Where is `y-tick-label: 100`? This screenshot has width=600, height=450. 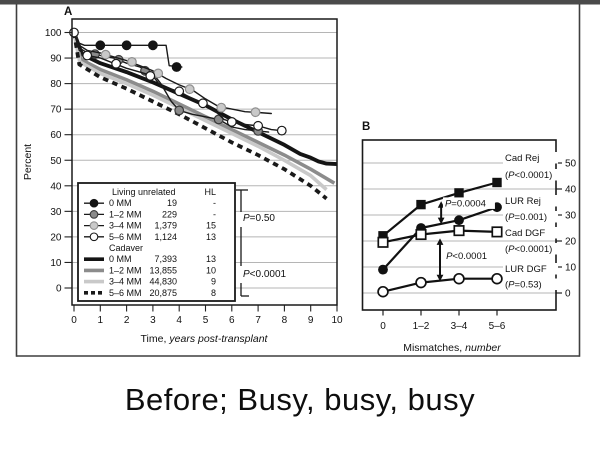
y-tick-label: 100 is located at coordinates (53, 33).